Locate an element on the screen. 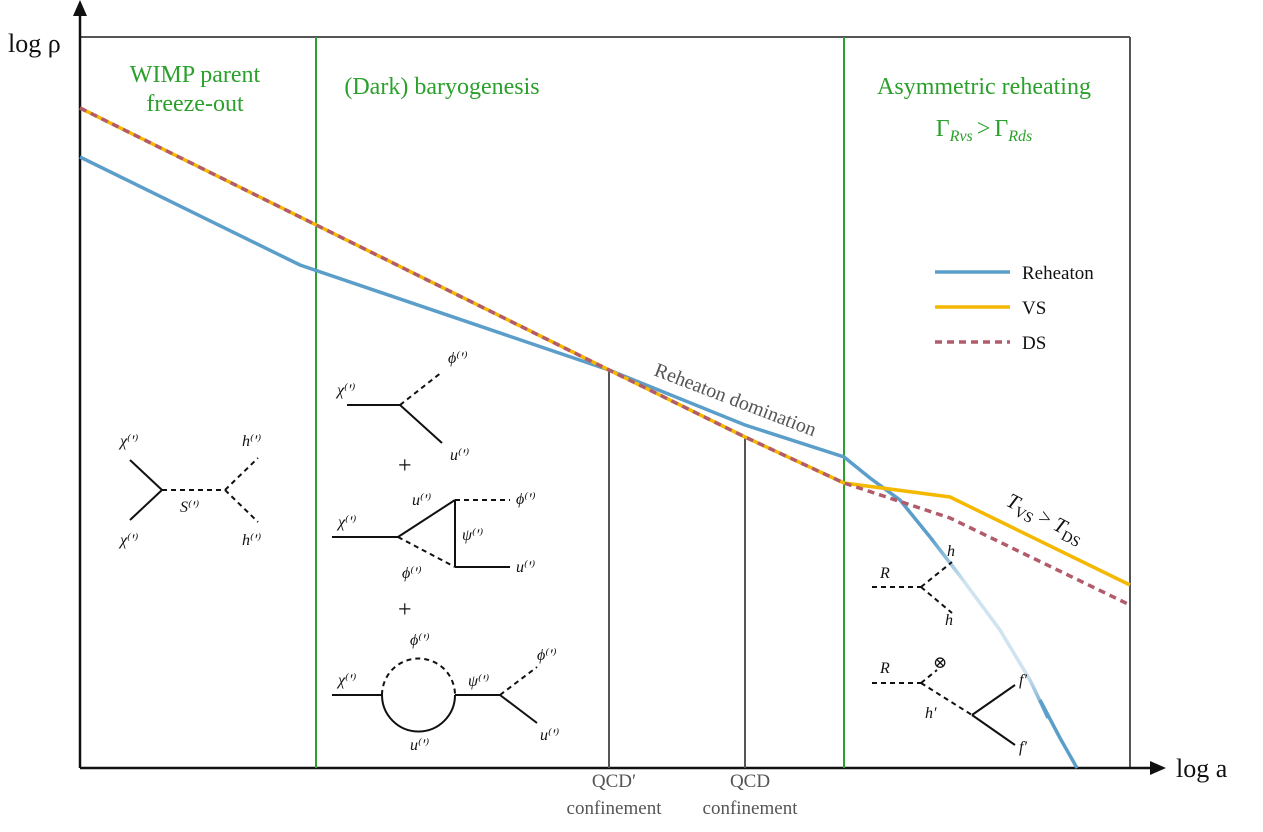 The image size is (1263, 832). feynman1-s: S⁽′⁾ is located at coordinates (189, 507).